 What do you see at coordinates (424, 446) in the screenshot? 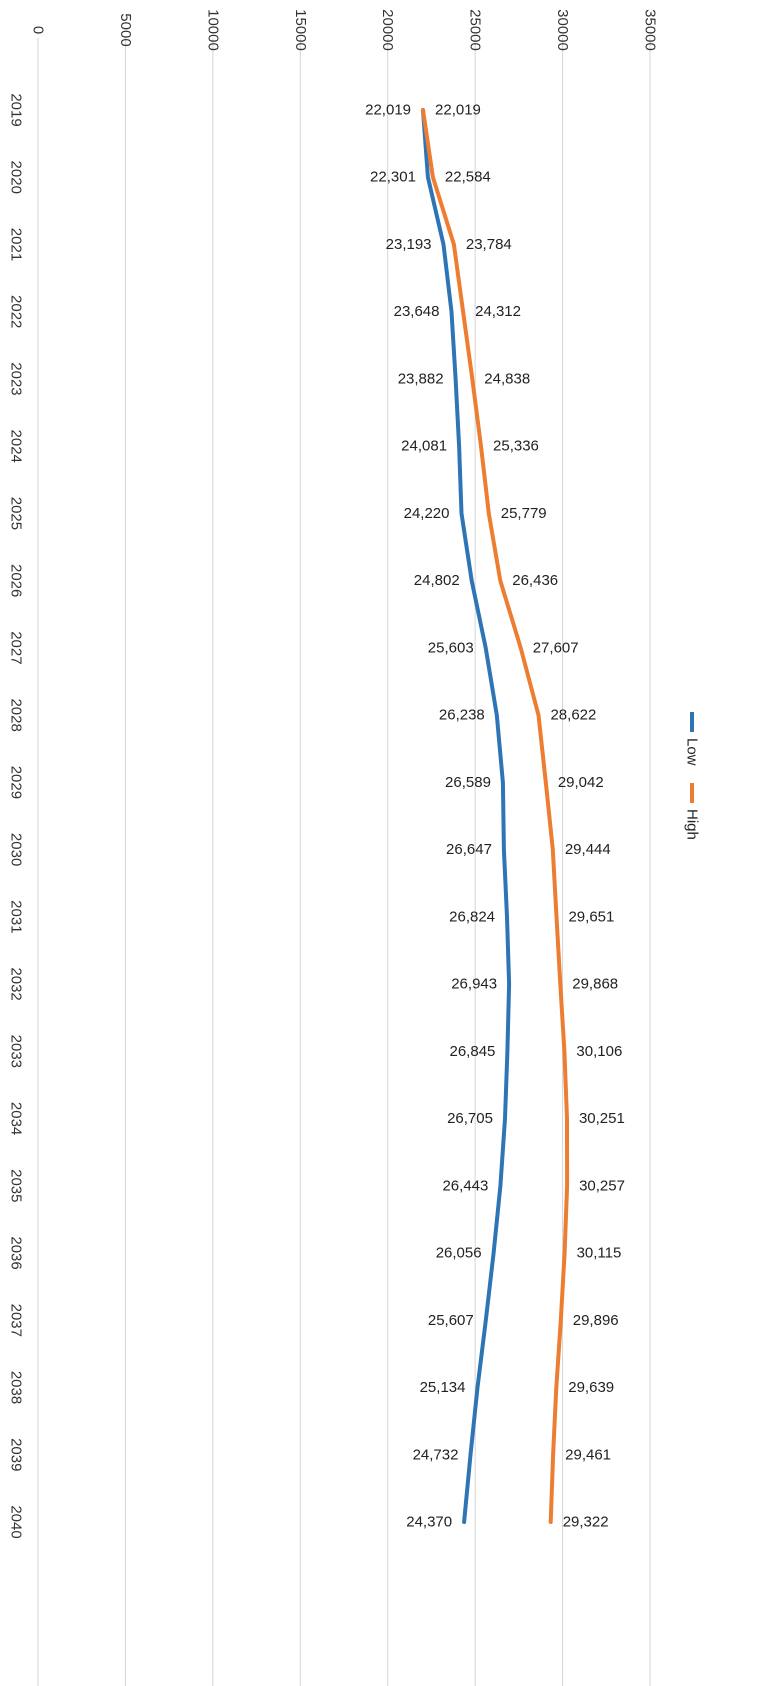
I see `data-label-low: 24,081` at bounding box center [424, 446].